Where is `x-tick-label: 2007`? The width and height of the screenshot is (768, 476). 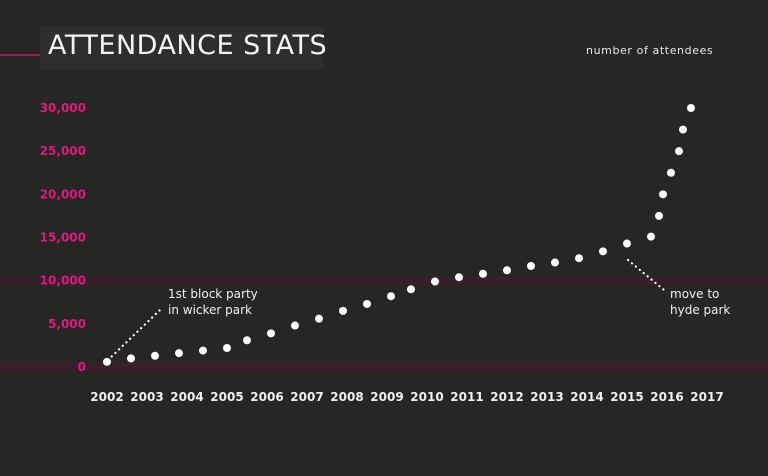 x-tick-label: 2007 is located at coordinates (306, 397).